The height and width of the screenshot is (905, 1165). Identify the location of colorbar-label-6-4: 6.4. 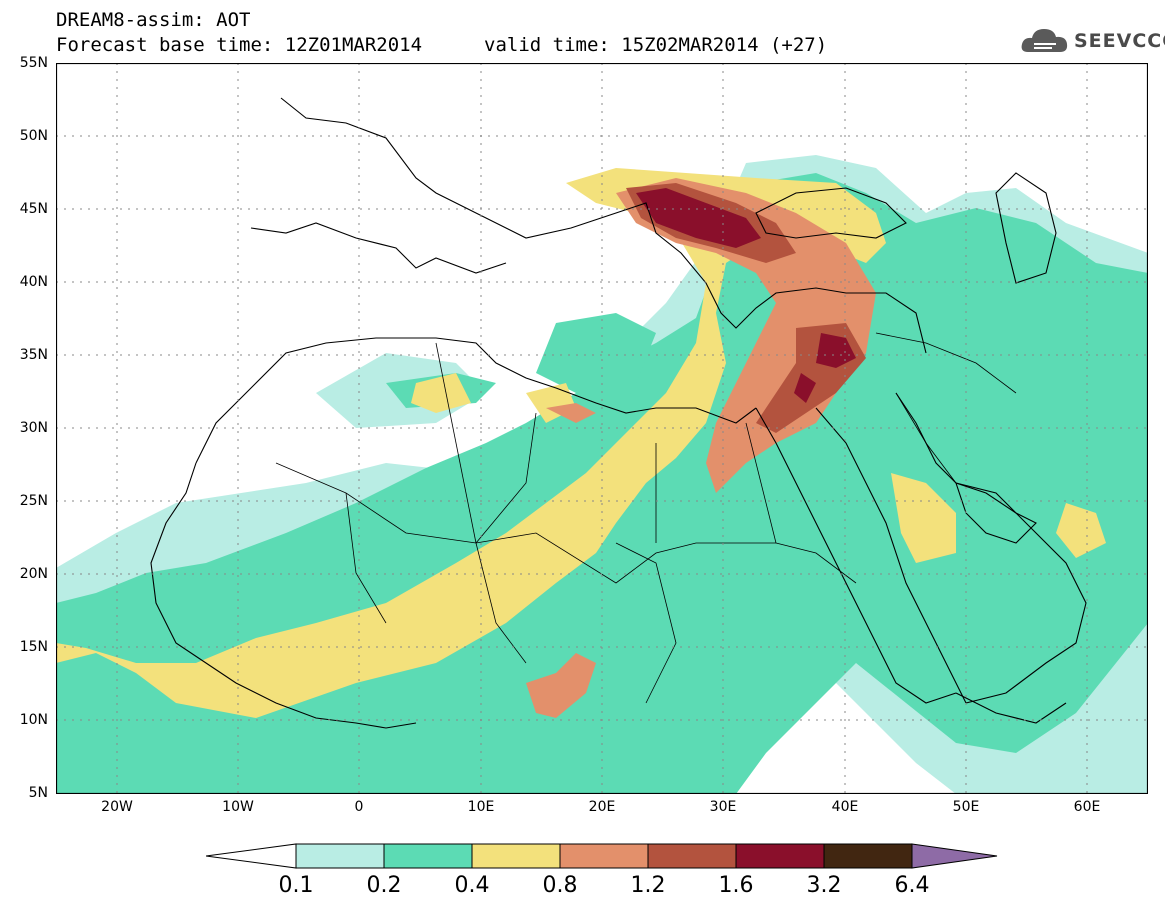
(912, 885).